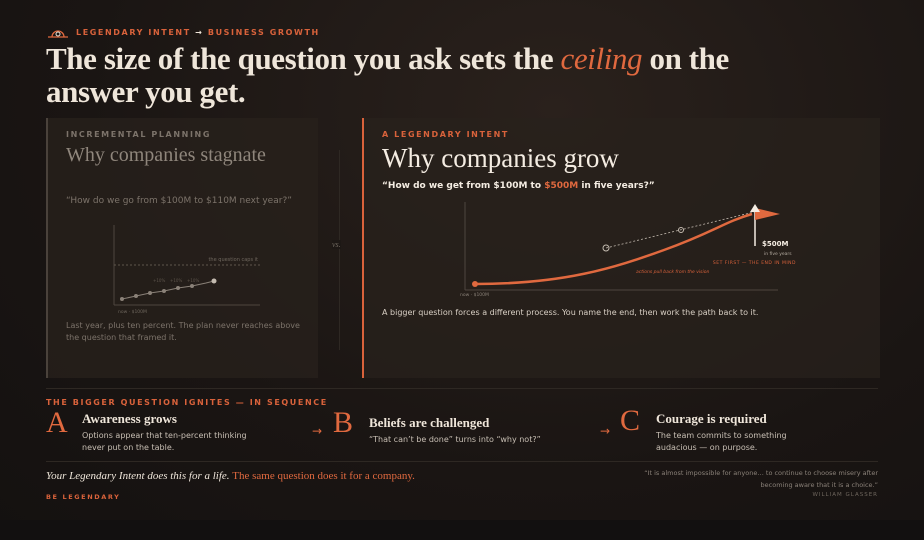  Describe the element at coordinates (500, 158) in the screenshot. I see `panel-title: Why companies grow` at that location.